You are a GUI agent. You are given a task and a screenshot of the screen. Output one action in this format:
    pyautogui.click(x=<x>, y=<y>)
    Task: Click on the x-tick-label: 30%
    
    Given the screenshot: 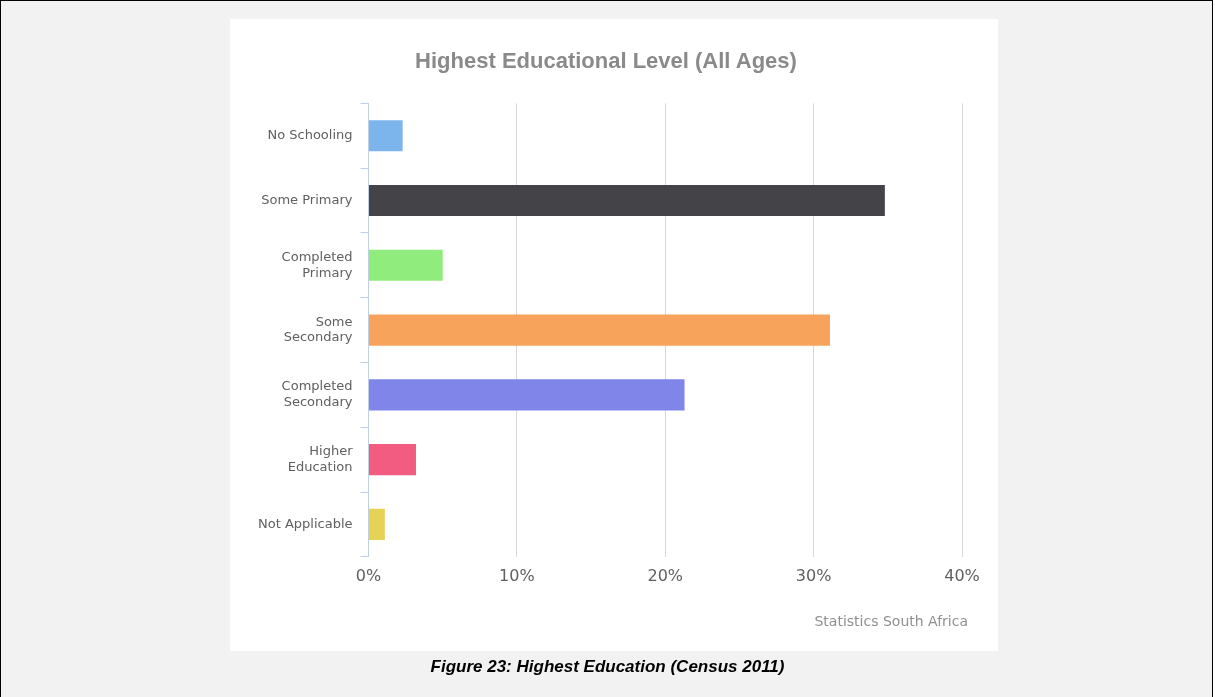 What is the action you would take?
    pyautogui.click(x=813, y=575)
    